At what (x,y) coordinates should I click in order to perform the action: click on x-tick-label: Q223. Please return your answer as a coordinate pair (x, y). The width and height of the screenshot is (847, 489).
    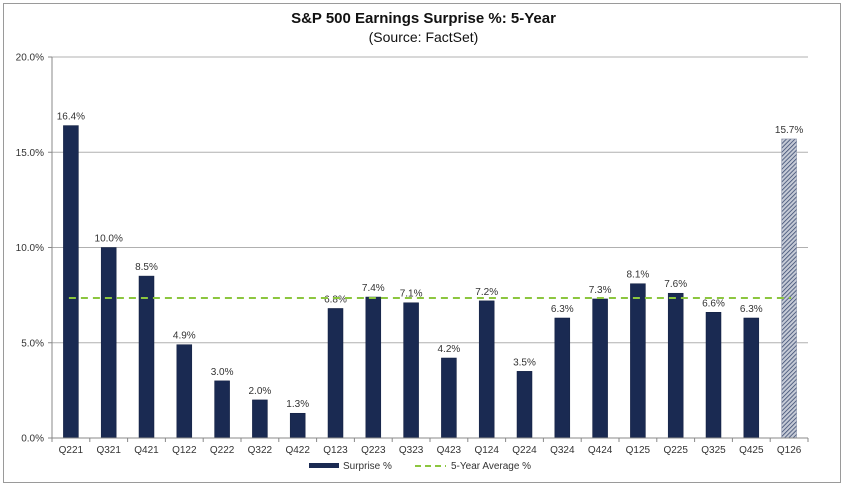
    Looking at the image, I should click on (373, 450).